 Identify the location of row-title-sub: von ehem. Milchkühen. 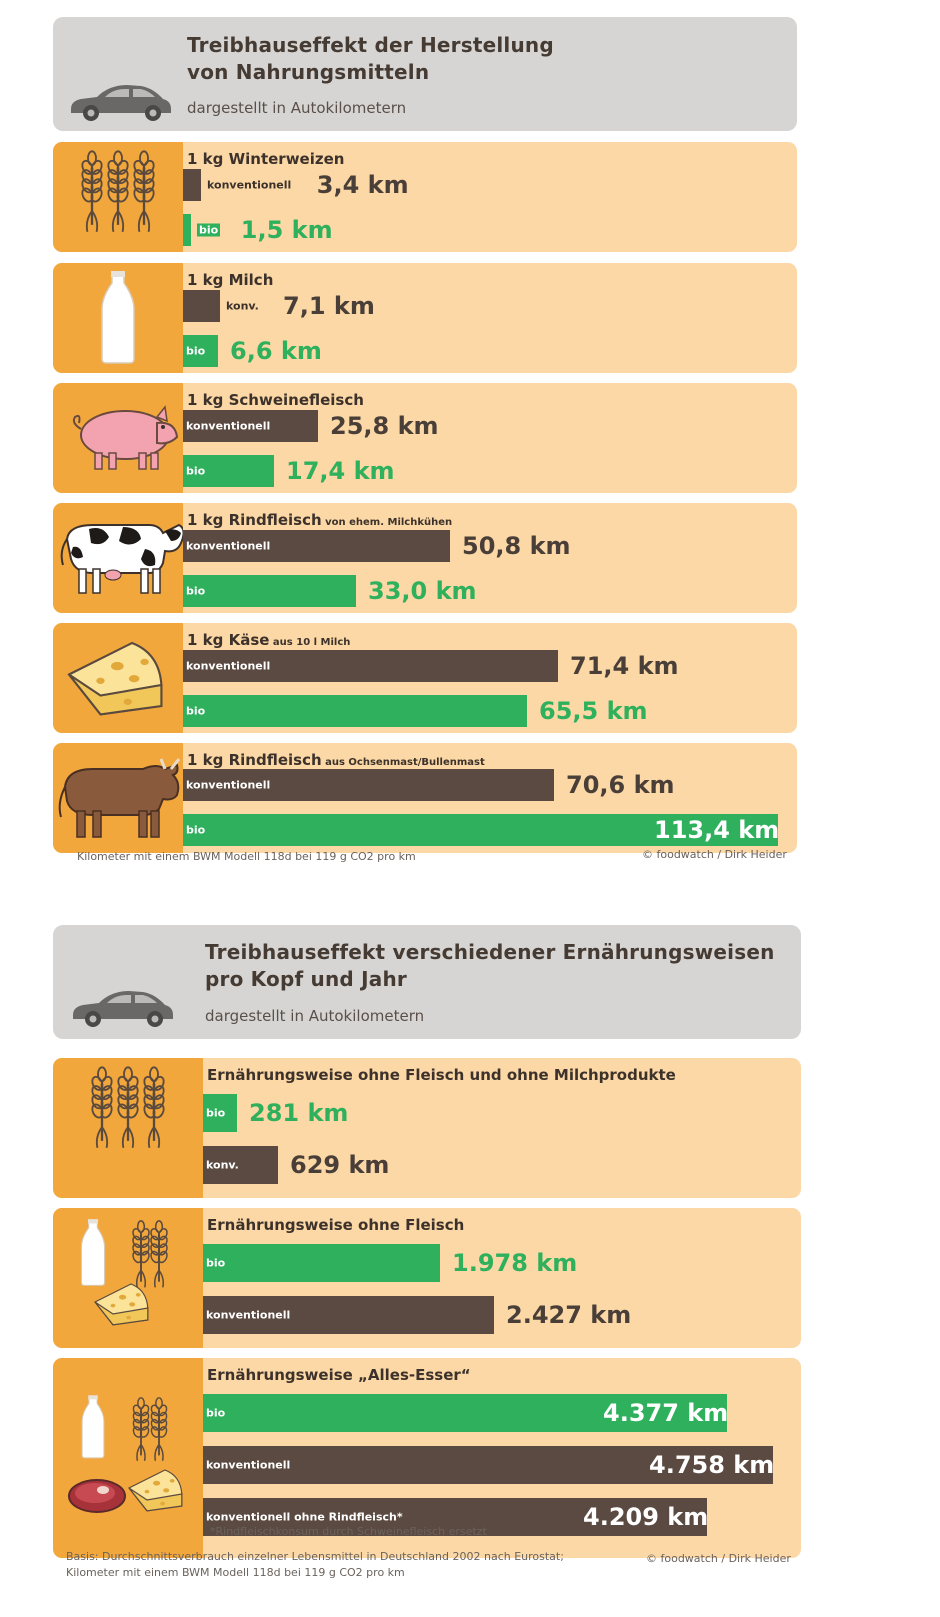
(387, 522).